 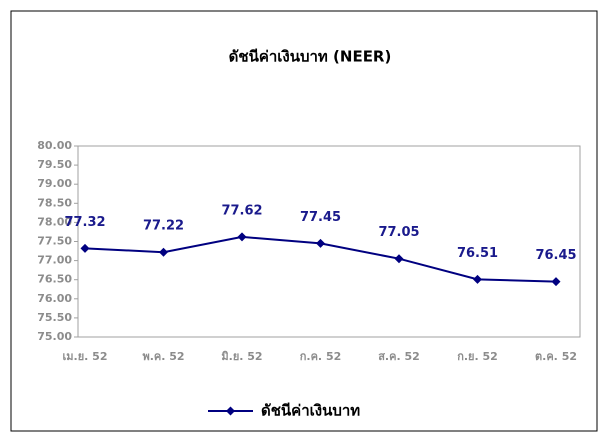 I want to click on y-tick-label: 78.00, so click(x=54, y=221).